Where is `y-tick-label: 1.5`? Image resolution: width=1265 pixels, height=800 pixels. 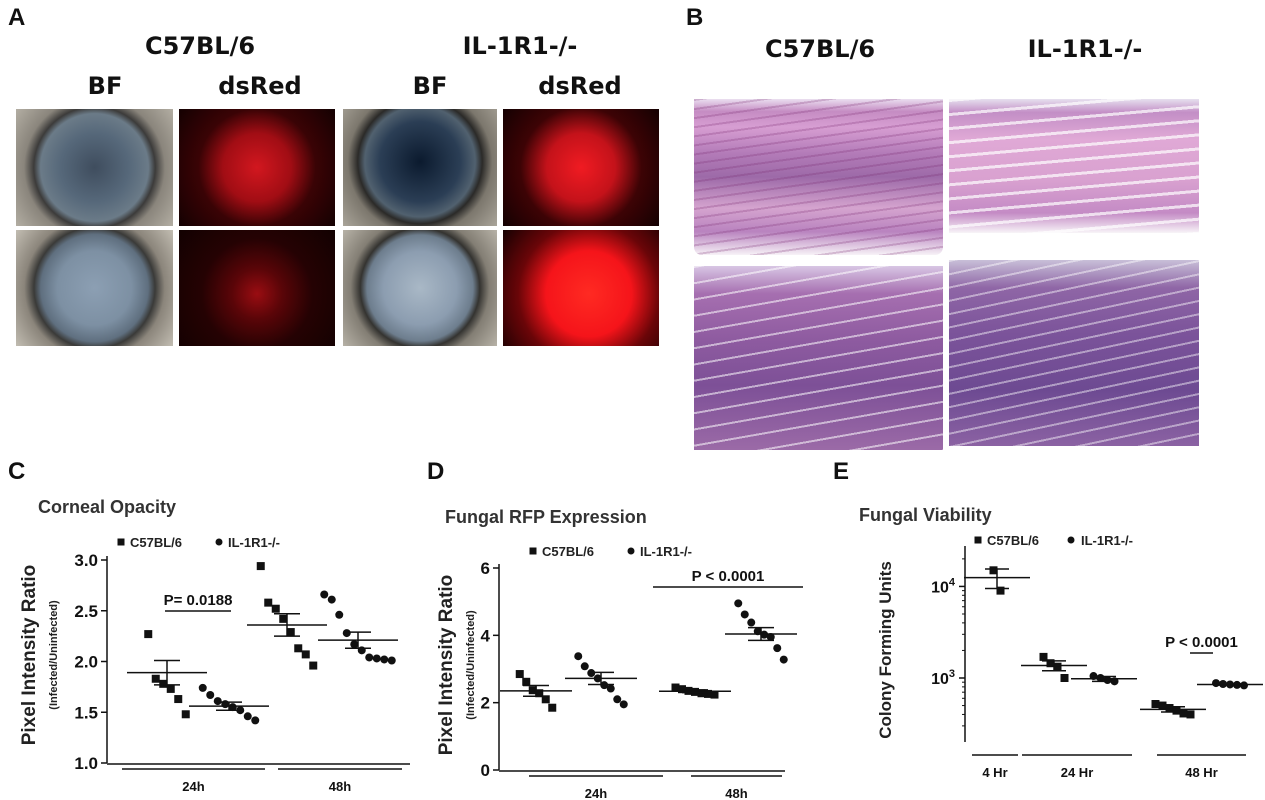 y-tick-label: 1.5 is located at coordinates (86, 712).